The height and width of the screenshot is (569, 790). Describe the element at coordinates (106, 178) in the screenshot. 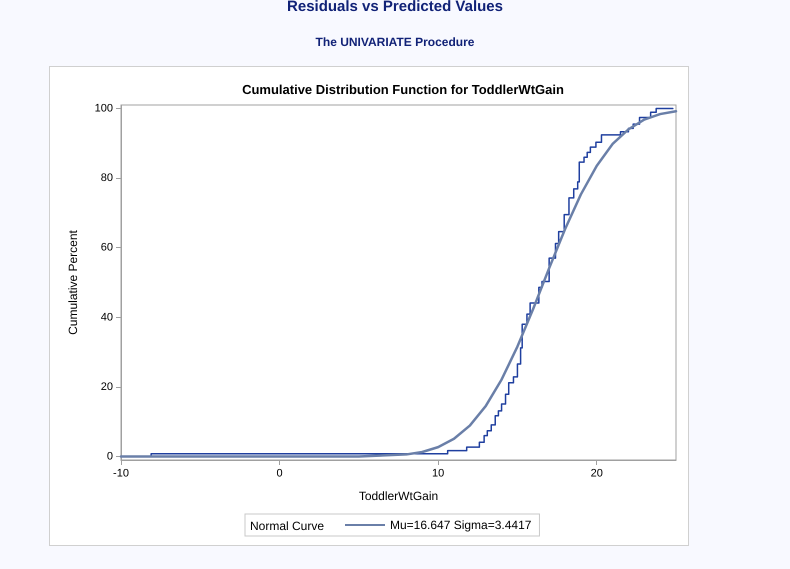

I see `y-tick-label: 80` at that location.